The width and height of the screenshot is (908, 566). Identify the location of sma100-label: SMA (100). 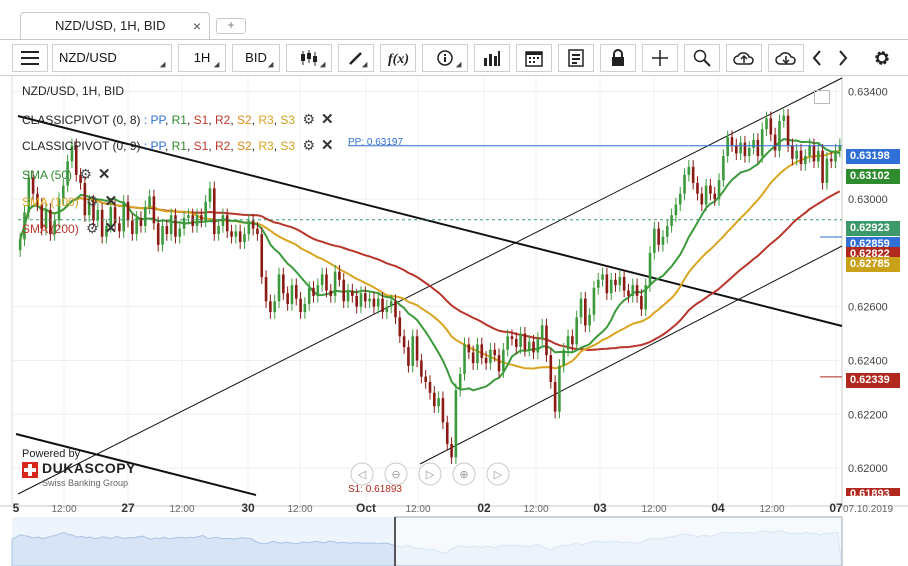
(50, 202).